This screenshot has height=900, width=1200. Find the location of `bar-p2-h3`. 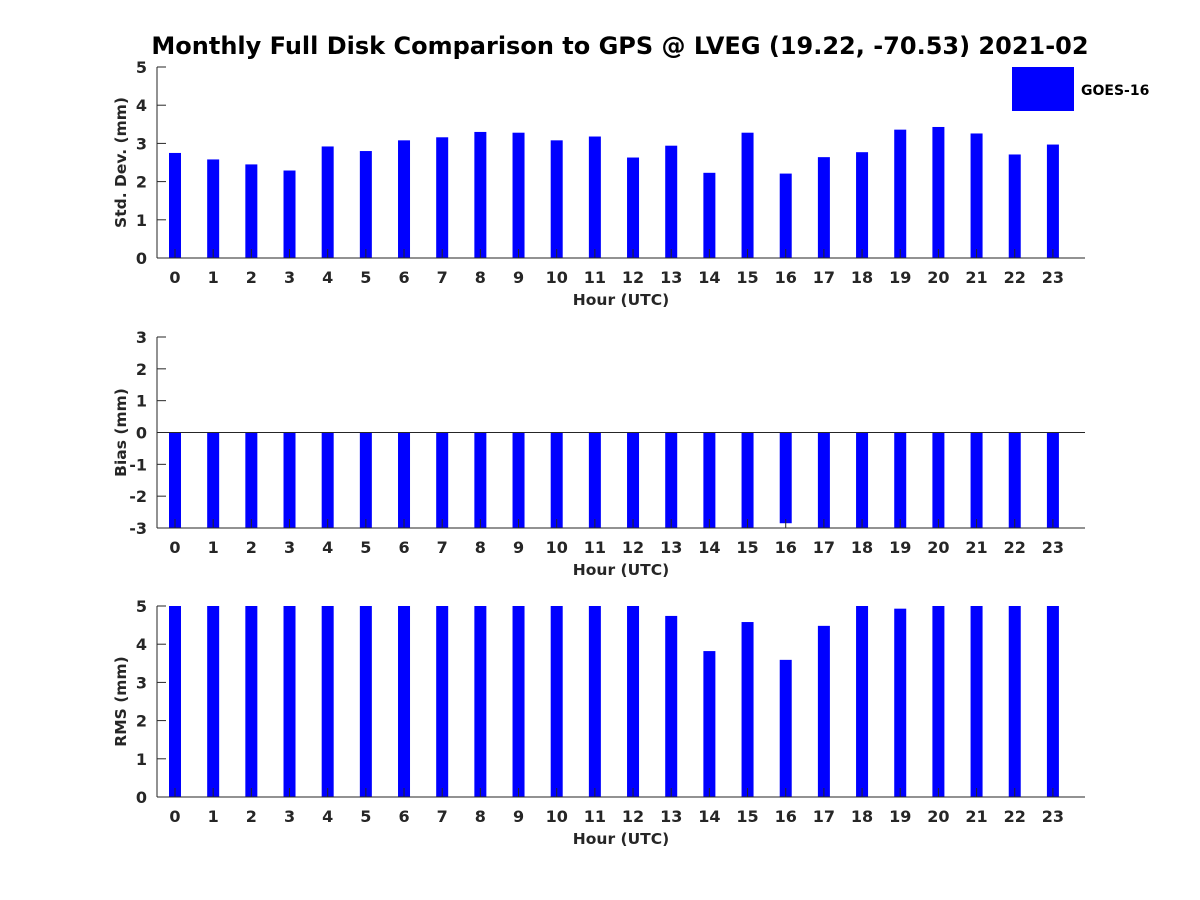

bar-p2-h3 is located at coordinates (289, 480).